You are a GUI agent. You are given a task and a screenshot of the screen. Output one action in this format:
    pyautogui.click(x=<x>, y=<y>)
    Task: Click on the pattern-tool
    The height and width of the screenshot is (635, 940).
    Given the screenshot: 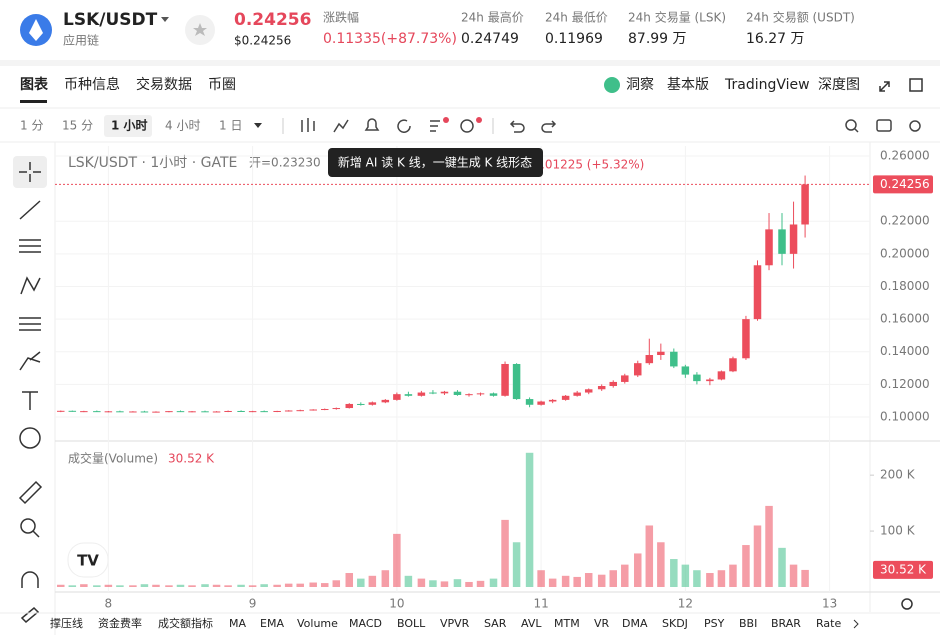 What is the action you would take?
    pyautogui.click(x=30, y=285)
    